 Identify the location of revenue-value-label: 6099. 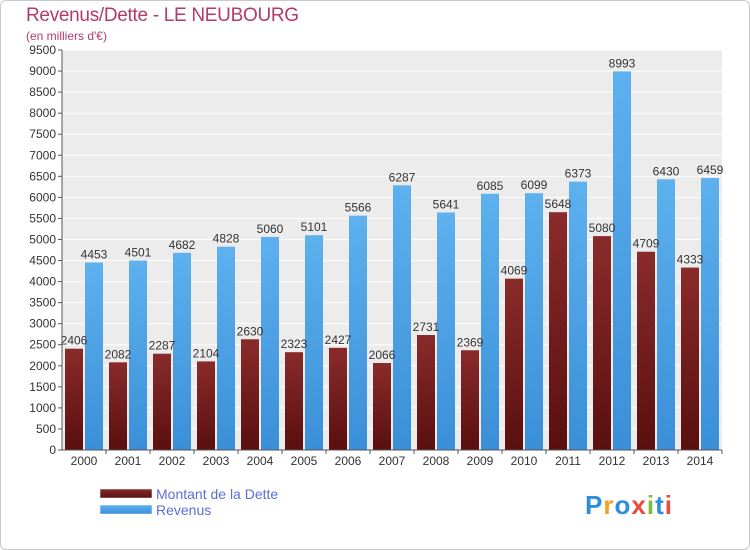
(534, 185).